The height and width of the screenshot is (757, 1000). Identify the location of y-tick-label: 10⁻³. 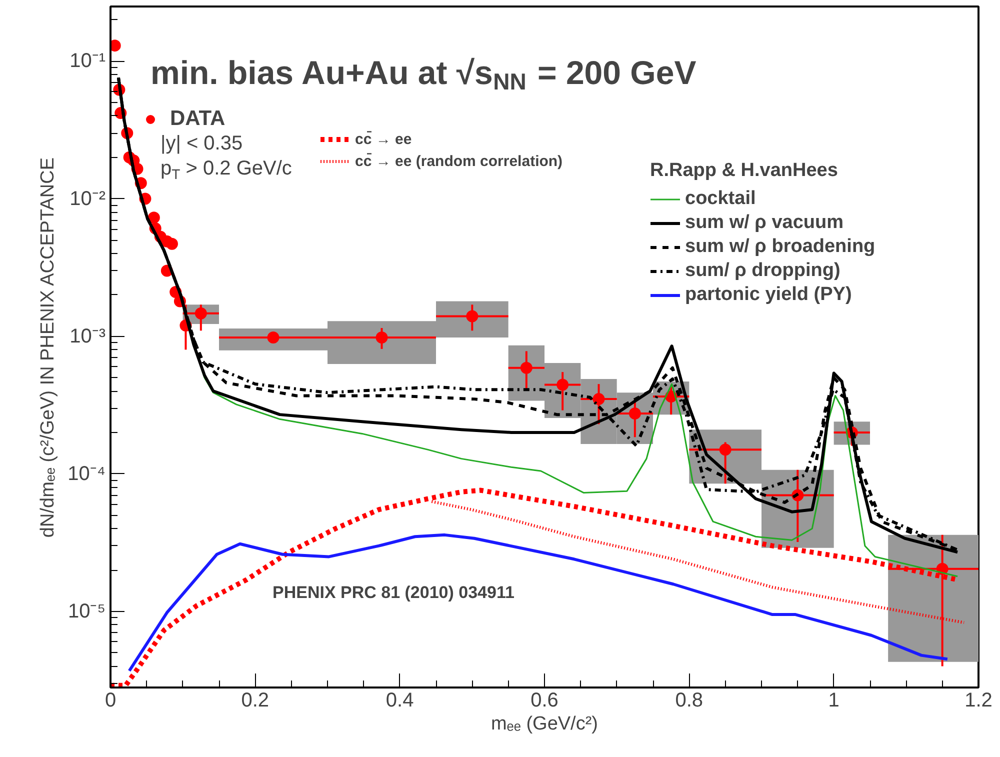
(88, 336).